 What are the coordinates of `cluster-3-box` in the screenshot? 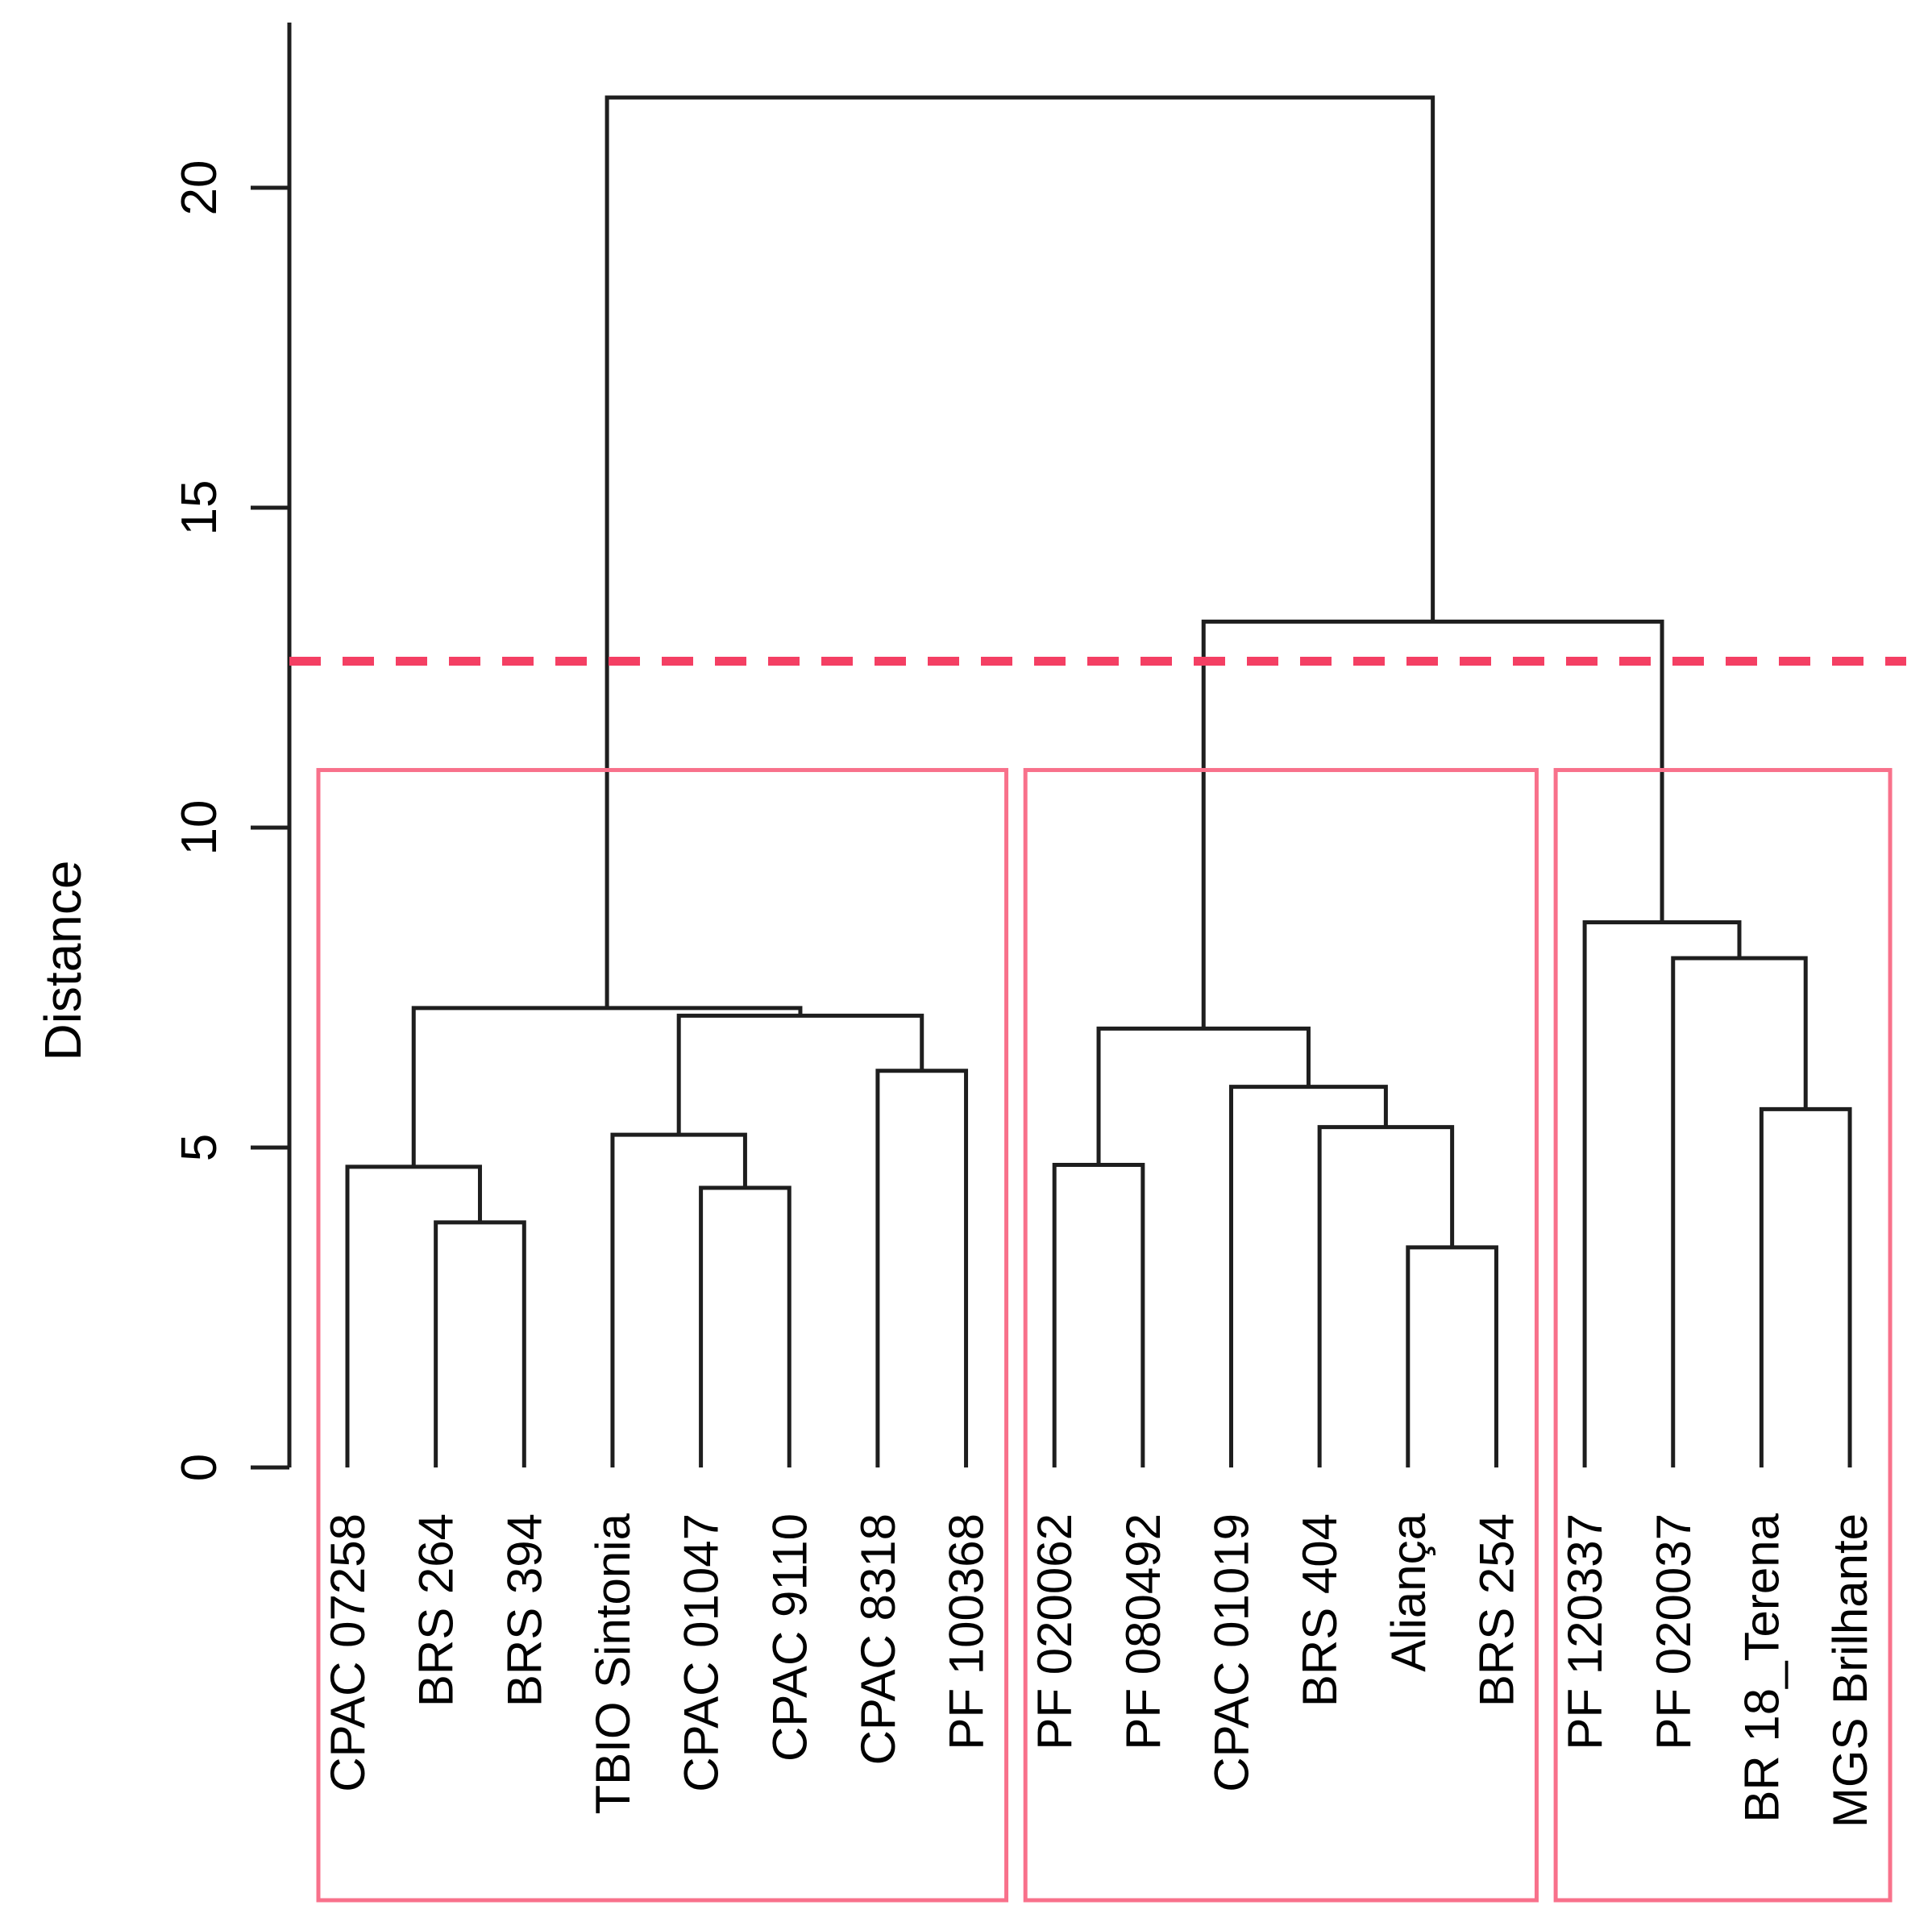 It's located at (1723, 1335).